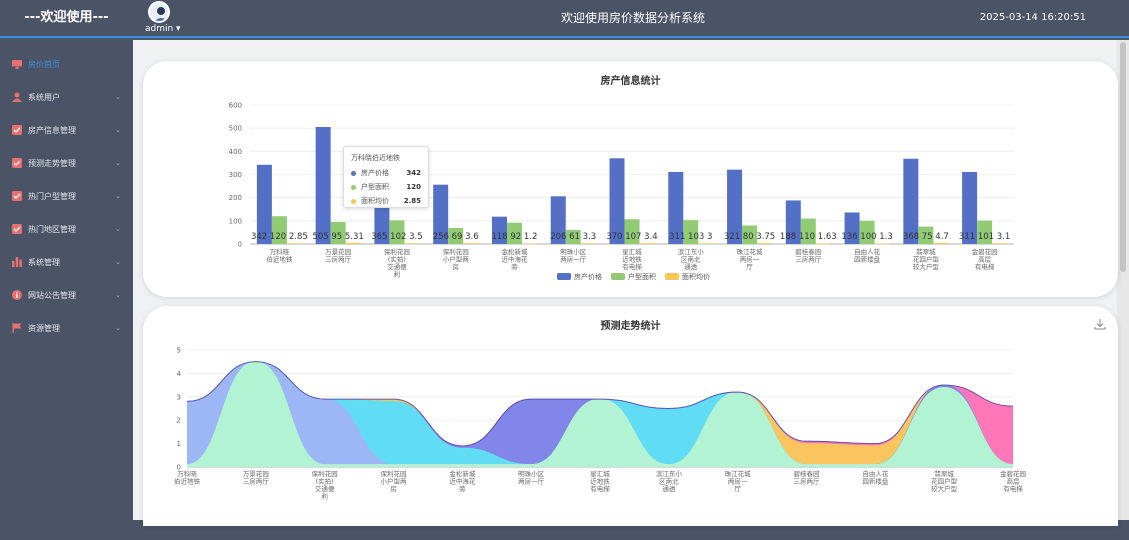 The height and width of the screenshot is (540, 1129). I want to click on x-tick-label: 万科晓, so click(280, 251).